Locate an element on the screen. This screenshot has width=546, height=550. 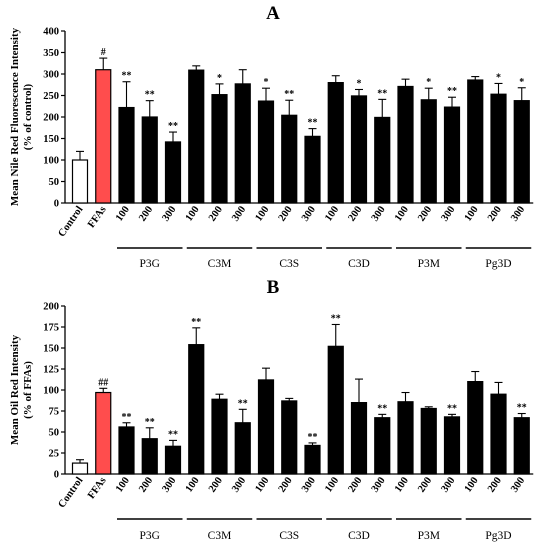
y-tick-label: 175 is located at coordinates (51, 328).